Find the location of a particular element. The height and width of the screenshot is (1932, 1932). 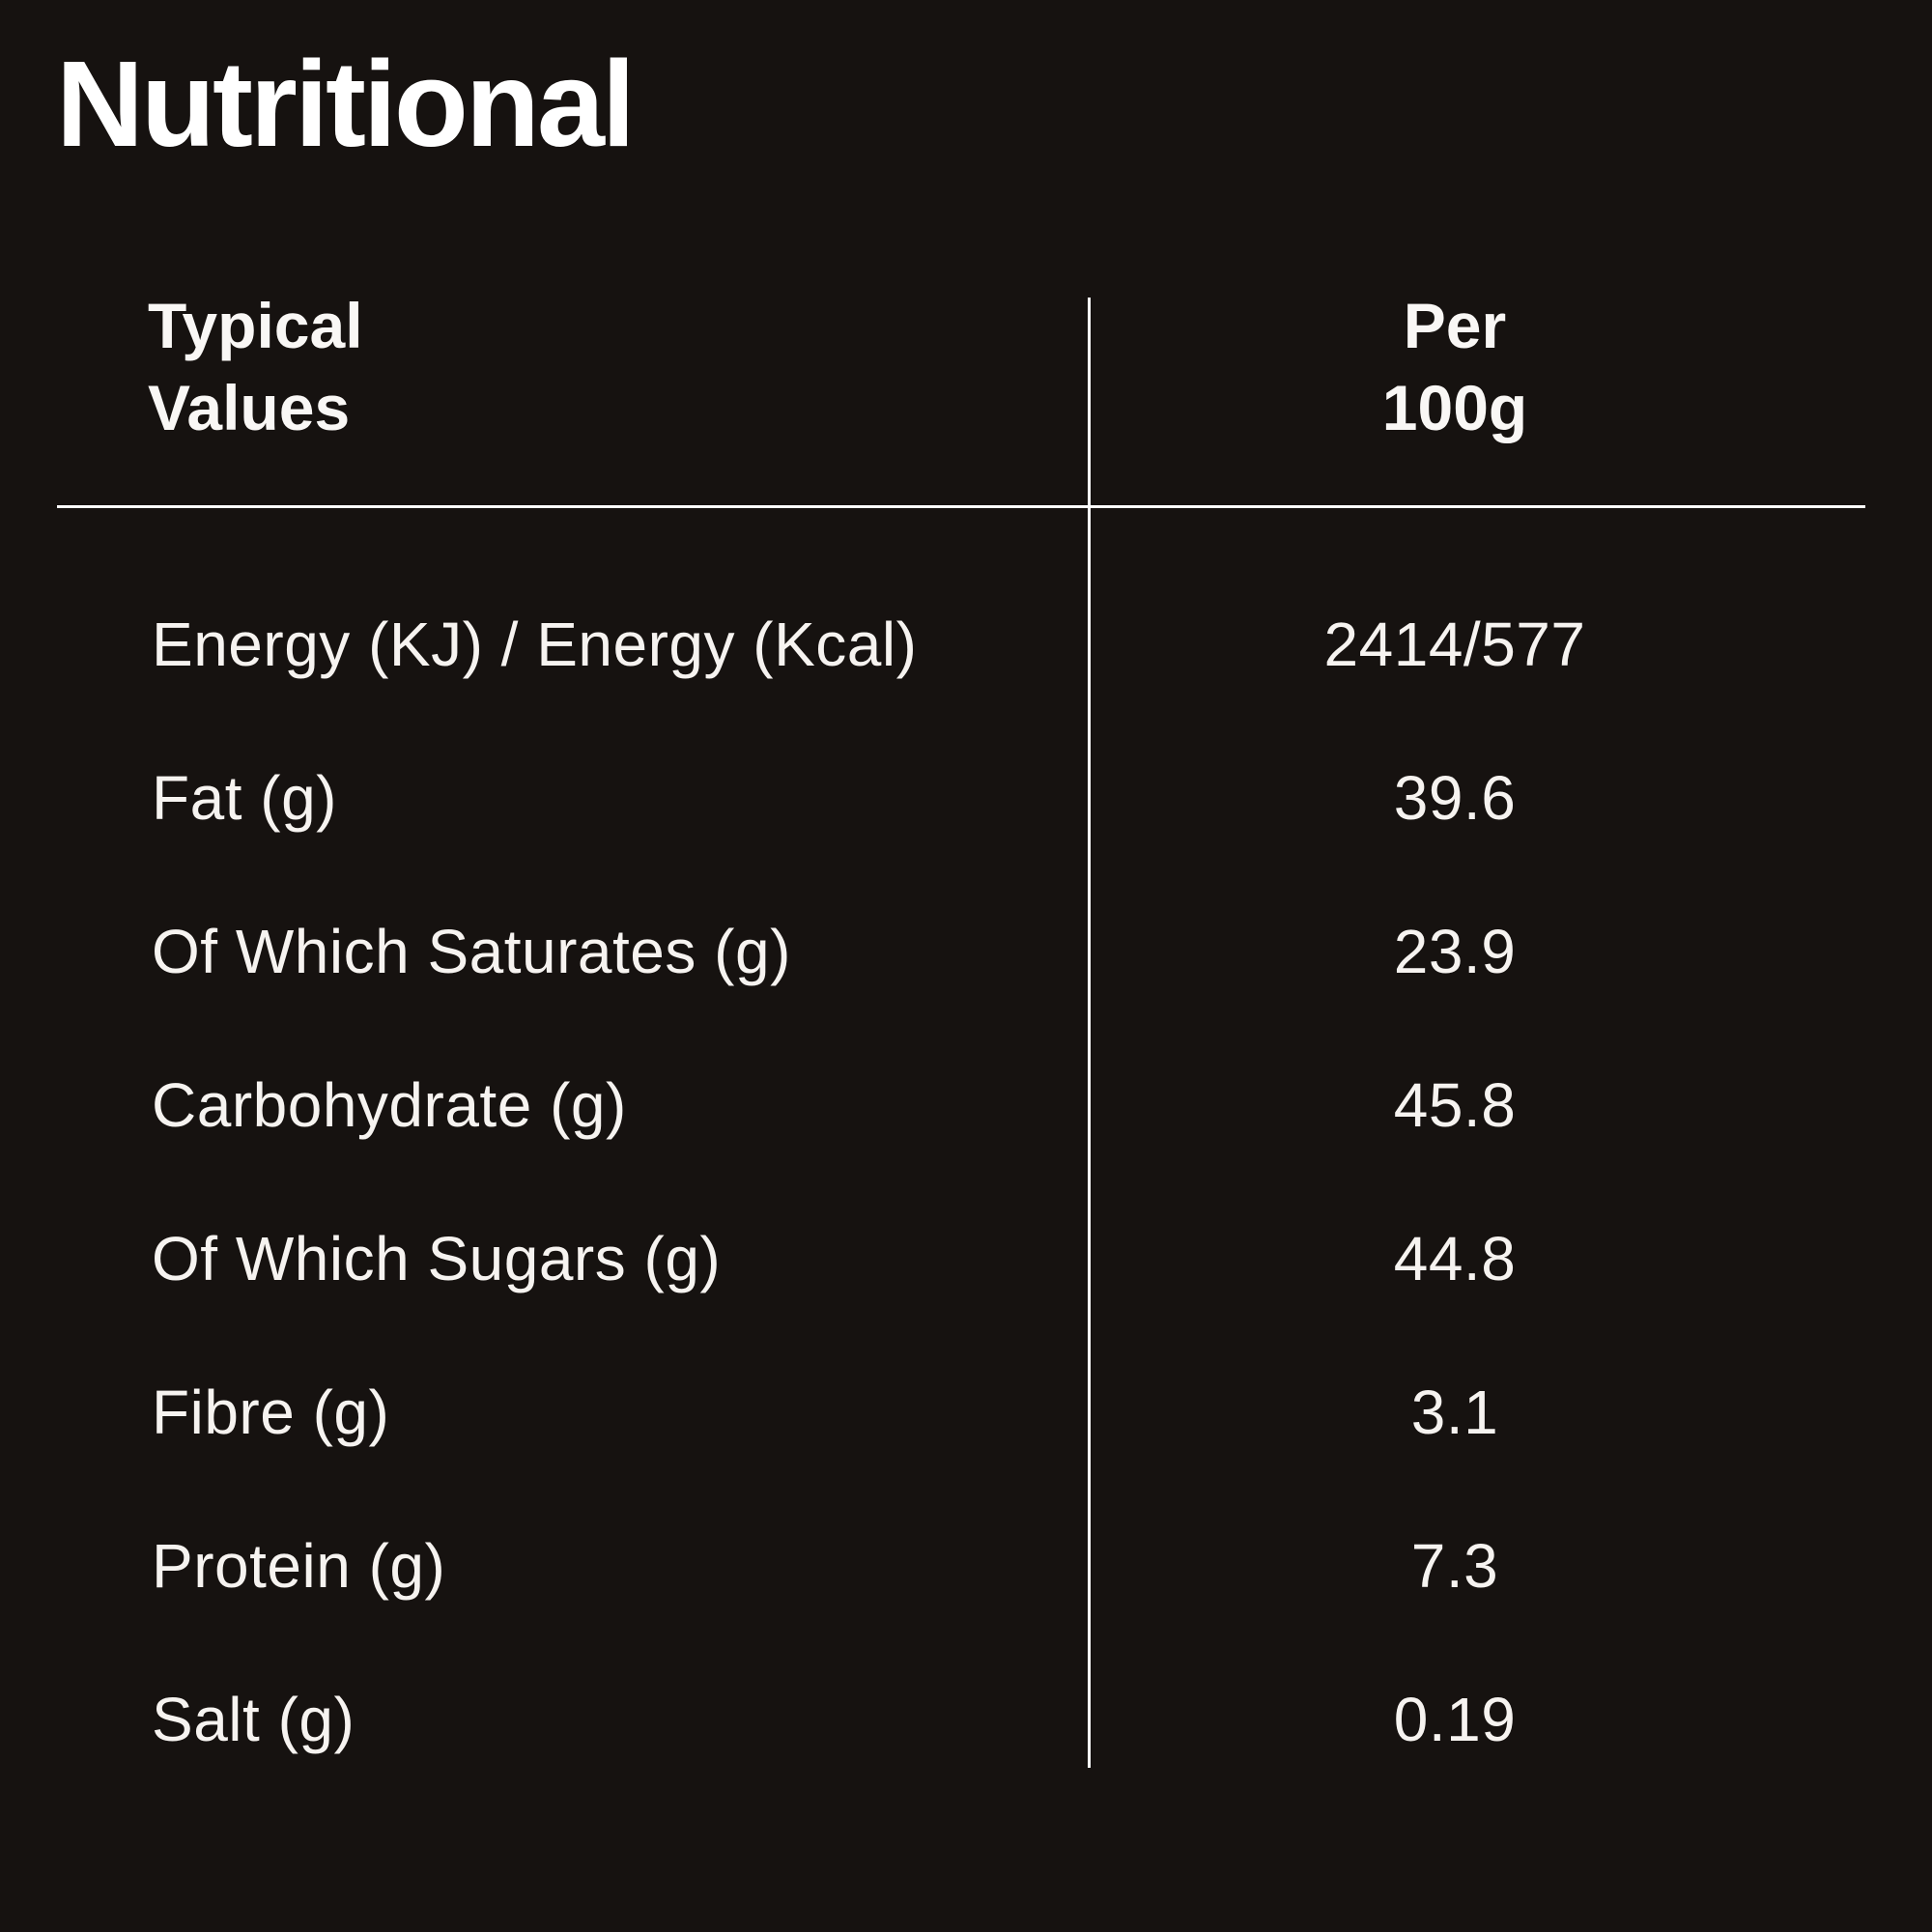

row-value: 45.8 is located at coordinates (1455, 1104).